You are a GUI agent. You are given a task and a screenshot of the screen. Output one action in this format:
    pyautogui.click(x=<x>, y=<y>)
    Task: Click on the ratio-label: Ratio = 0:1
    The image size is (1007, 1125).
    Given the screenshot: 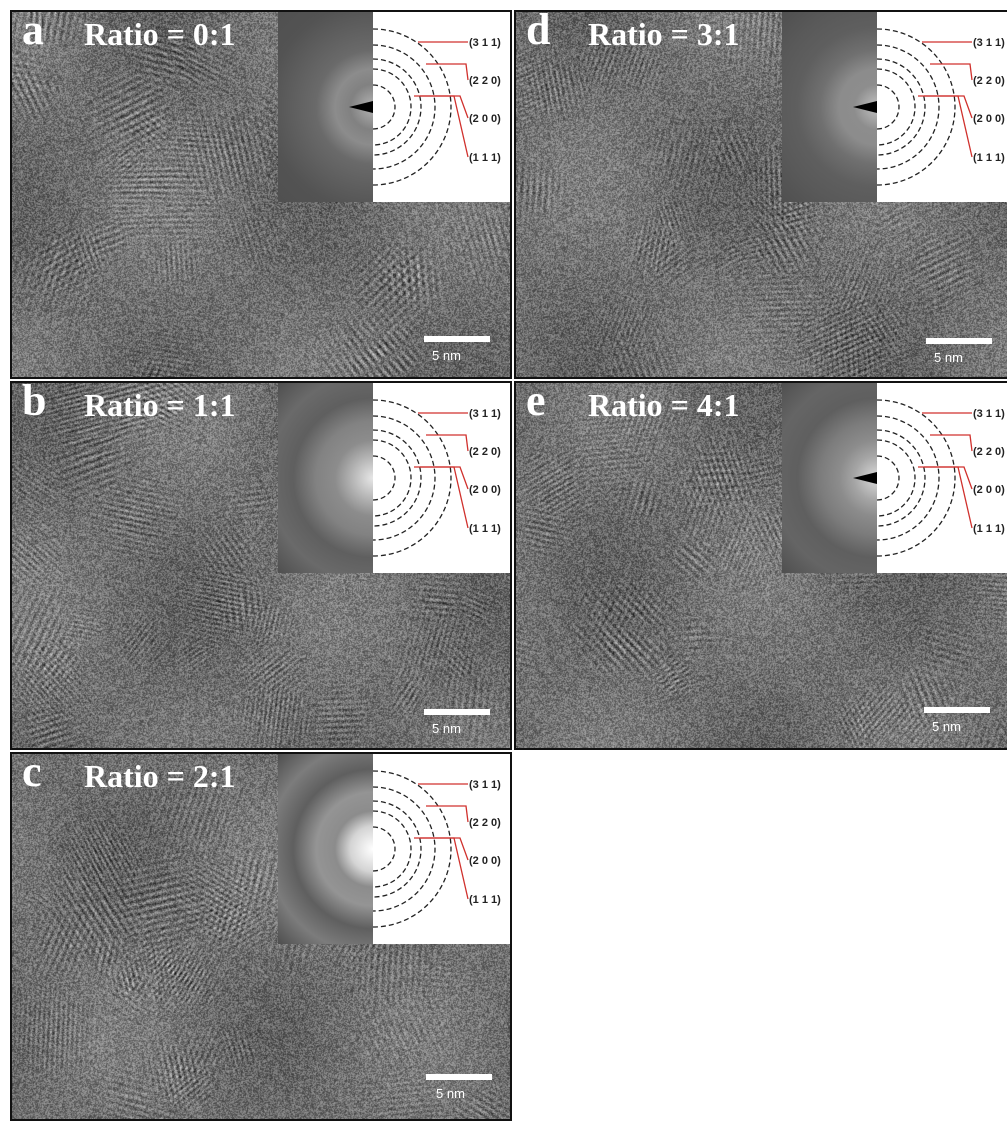 What is the action you would take?
    pyautogui.click(x=160, y=34)
    